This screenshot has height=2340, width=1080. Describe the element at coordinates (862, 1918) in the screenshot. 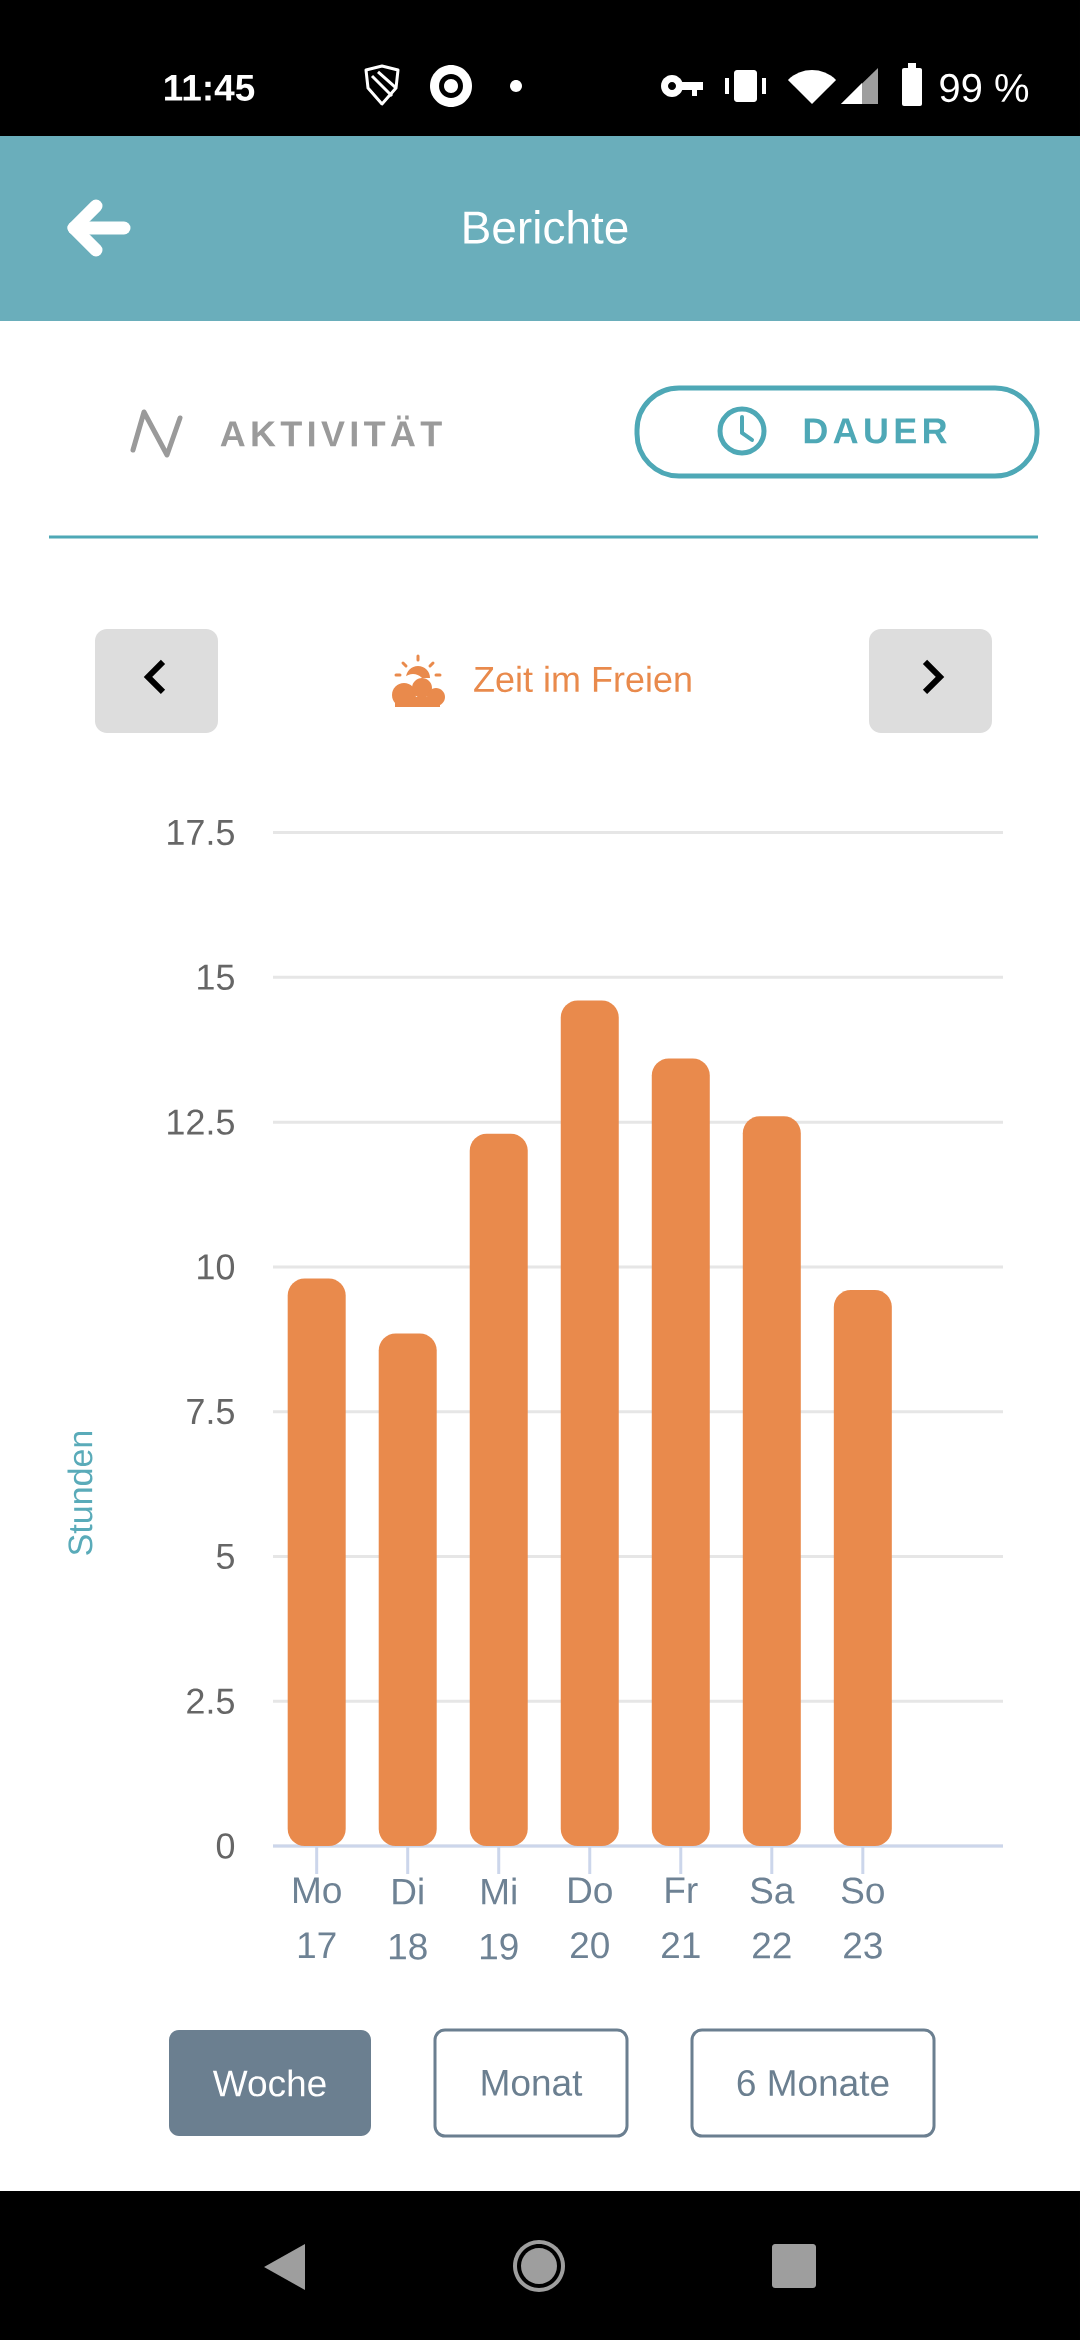

I see `x-tick-label: So 23` at that location.